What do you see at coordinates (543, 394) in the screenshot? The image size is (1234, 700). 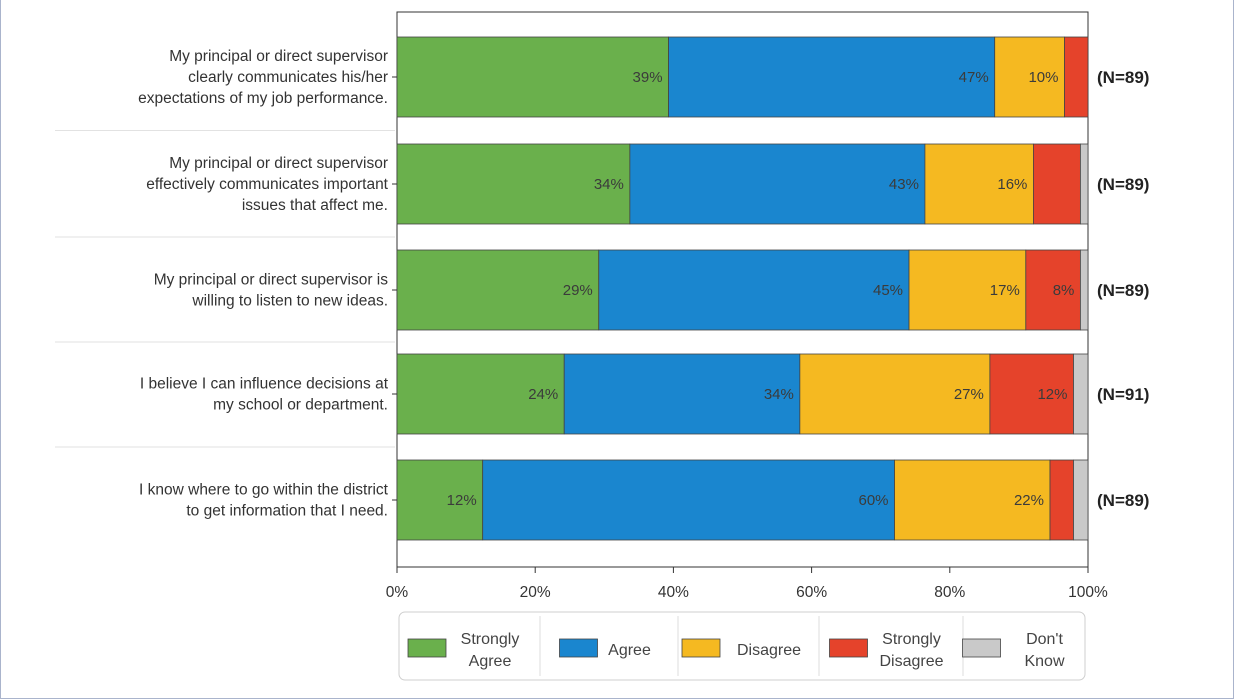 I see `value-label: 24%` at bounding box center [543, 394].